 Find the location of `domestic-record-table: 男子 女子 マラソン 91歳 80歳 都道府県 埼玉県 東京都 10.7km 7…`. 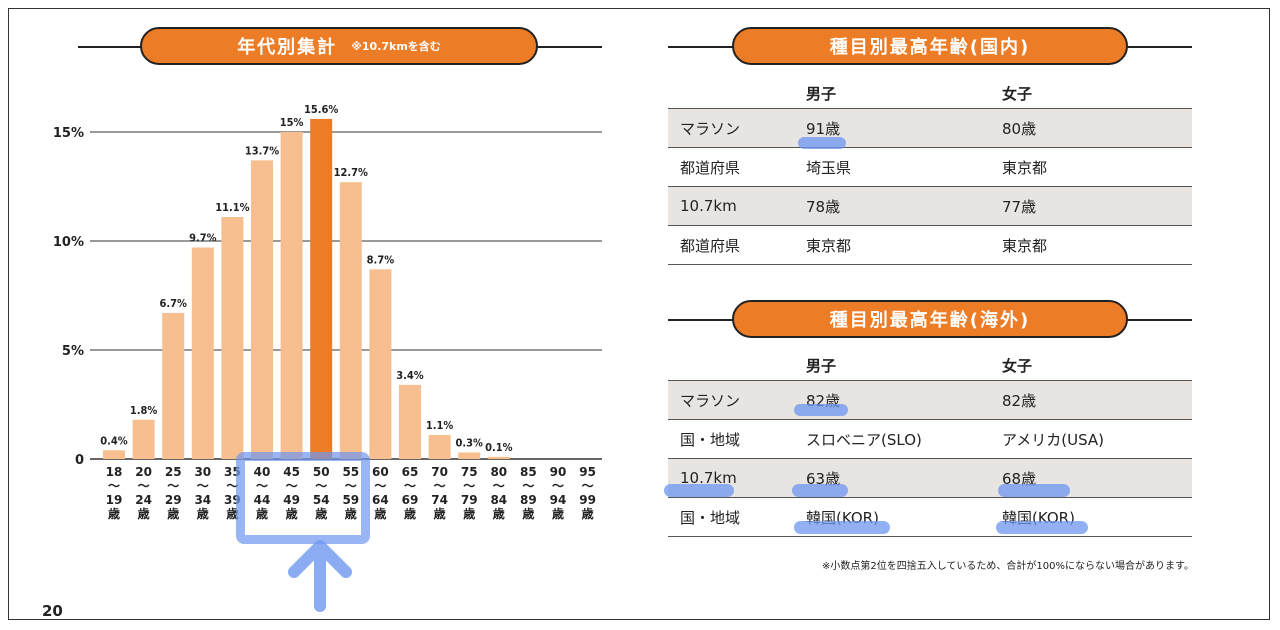

domestic-record-table: 男子 女子 マラソン 91歳 80歳 都道府県 埼玉県 東京都 10.7km 7… is located at coordinates (930, 171).